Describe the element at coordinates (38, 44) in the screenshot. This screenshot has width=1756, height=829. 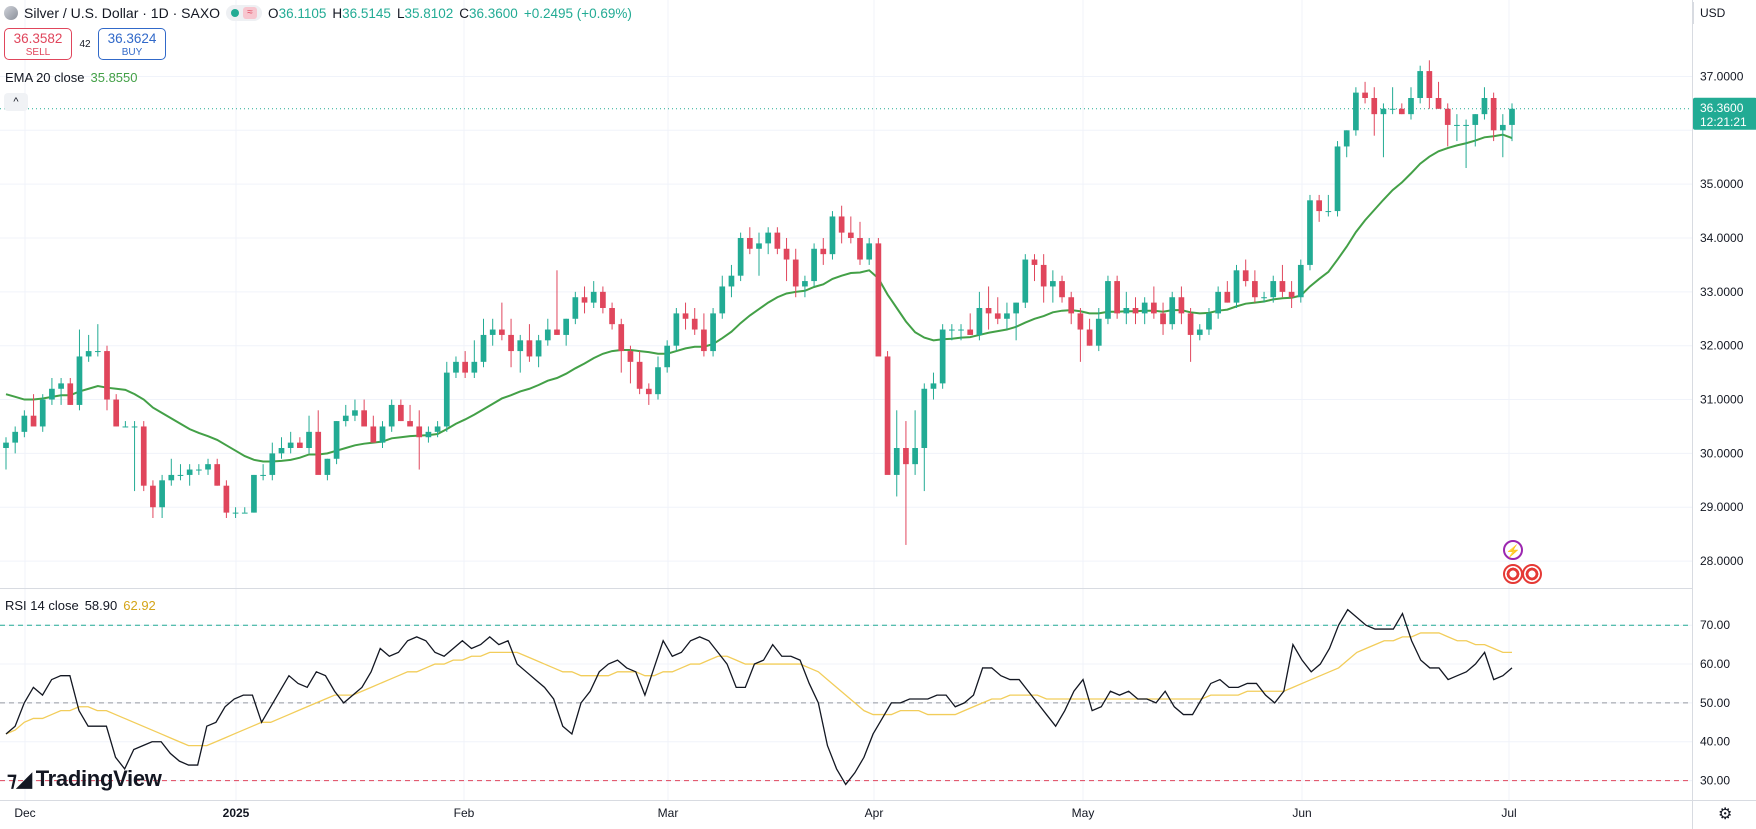
I see `sell-button: 36.3582 SELL` at that location.